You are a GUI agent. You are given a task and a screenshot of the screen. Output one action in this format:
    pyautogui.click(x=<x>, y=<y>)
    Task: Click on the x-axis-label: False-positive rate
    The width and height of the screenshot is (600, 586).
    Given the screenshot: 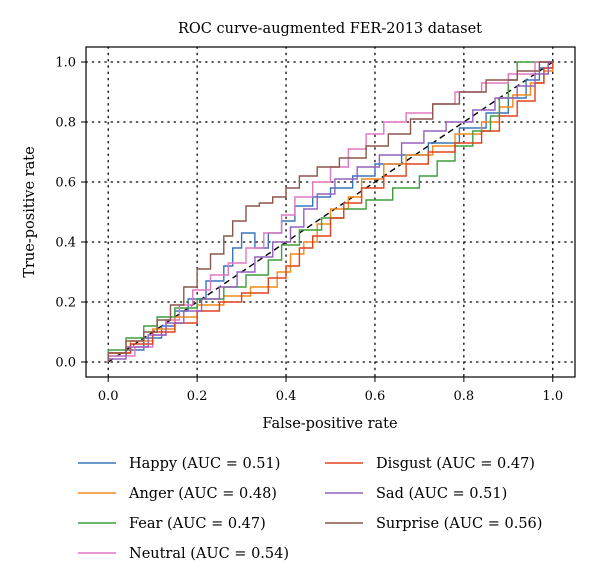 What is the action you would take?
    pyautogui.click(x=329, y=424)
    